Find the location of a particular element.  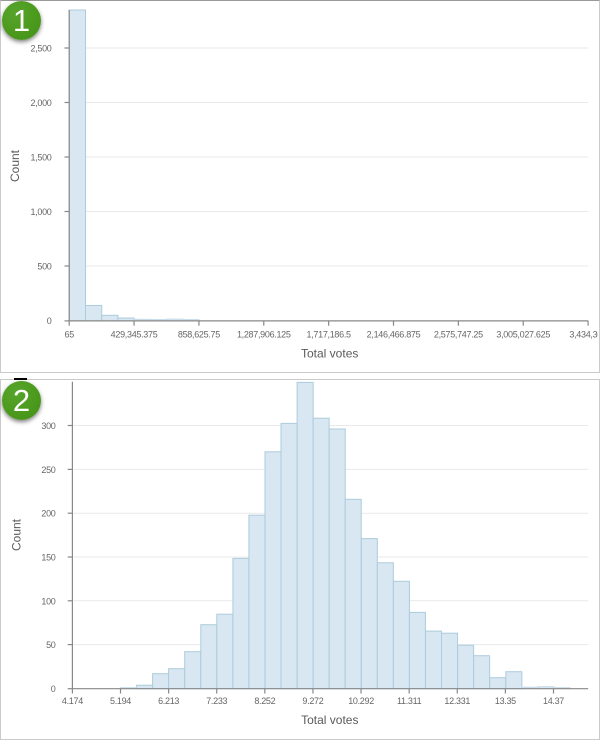

svg-text: 200 is located at coordinates (48, 514).